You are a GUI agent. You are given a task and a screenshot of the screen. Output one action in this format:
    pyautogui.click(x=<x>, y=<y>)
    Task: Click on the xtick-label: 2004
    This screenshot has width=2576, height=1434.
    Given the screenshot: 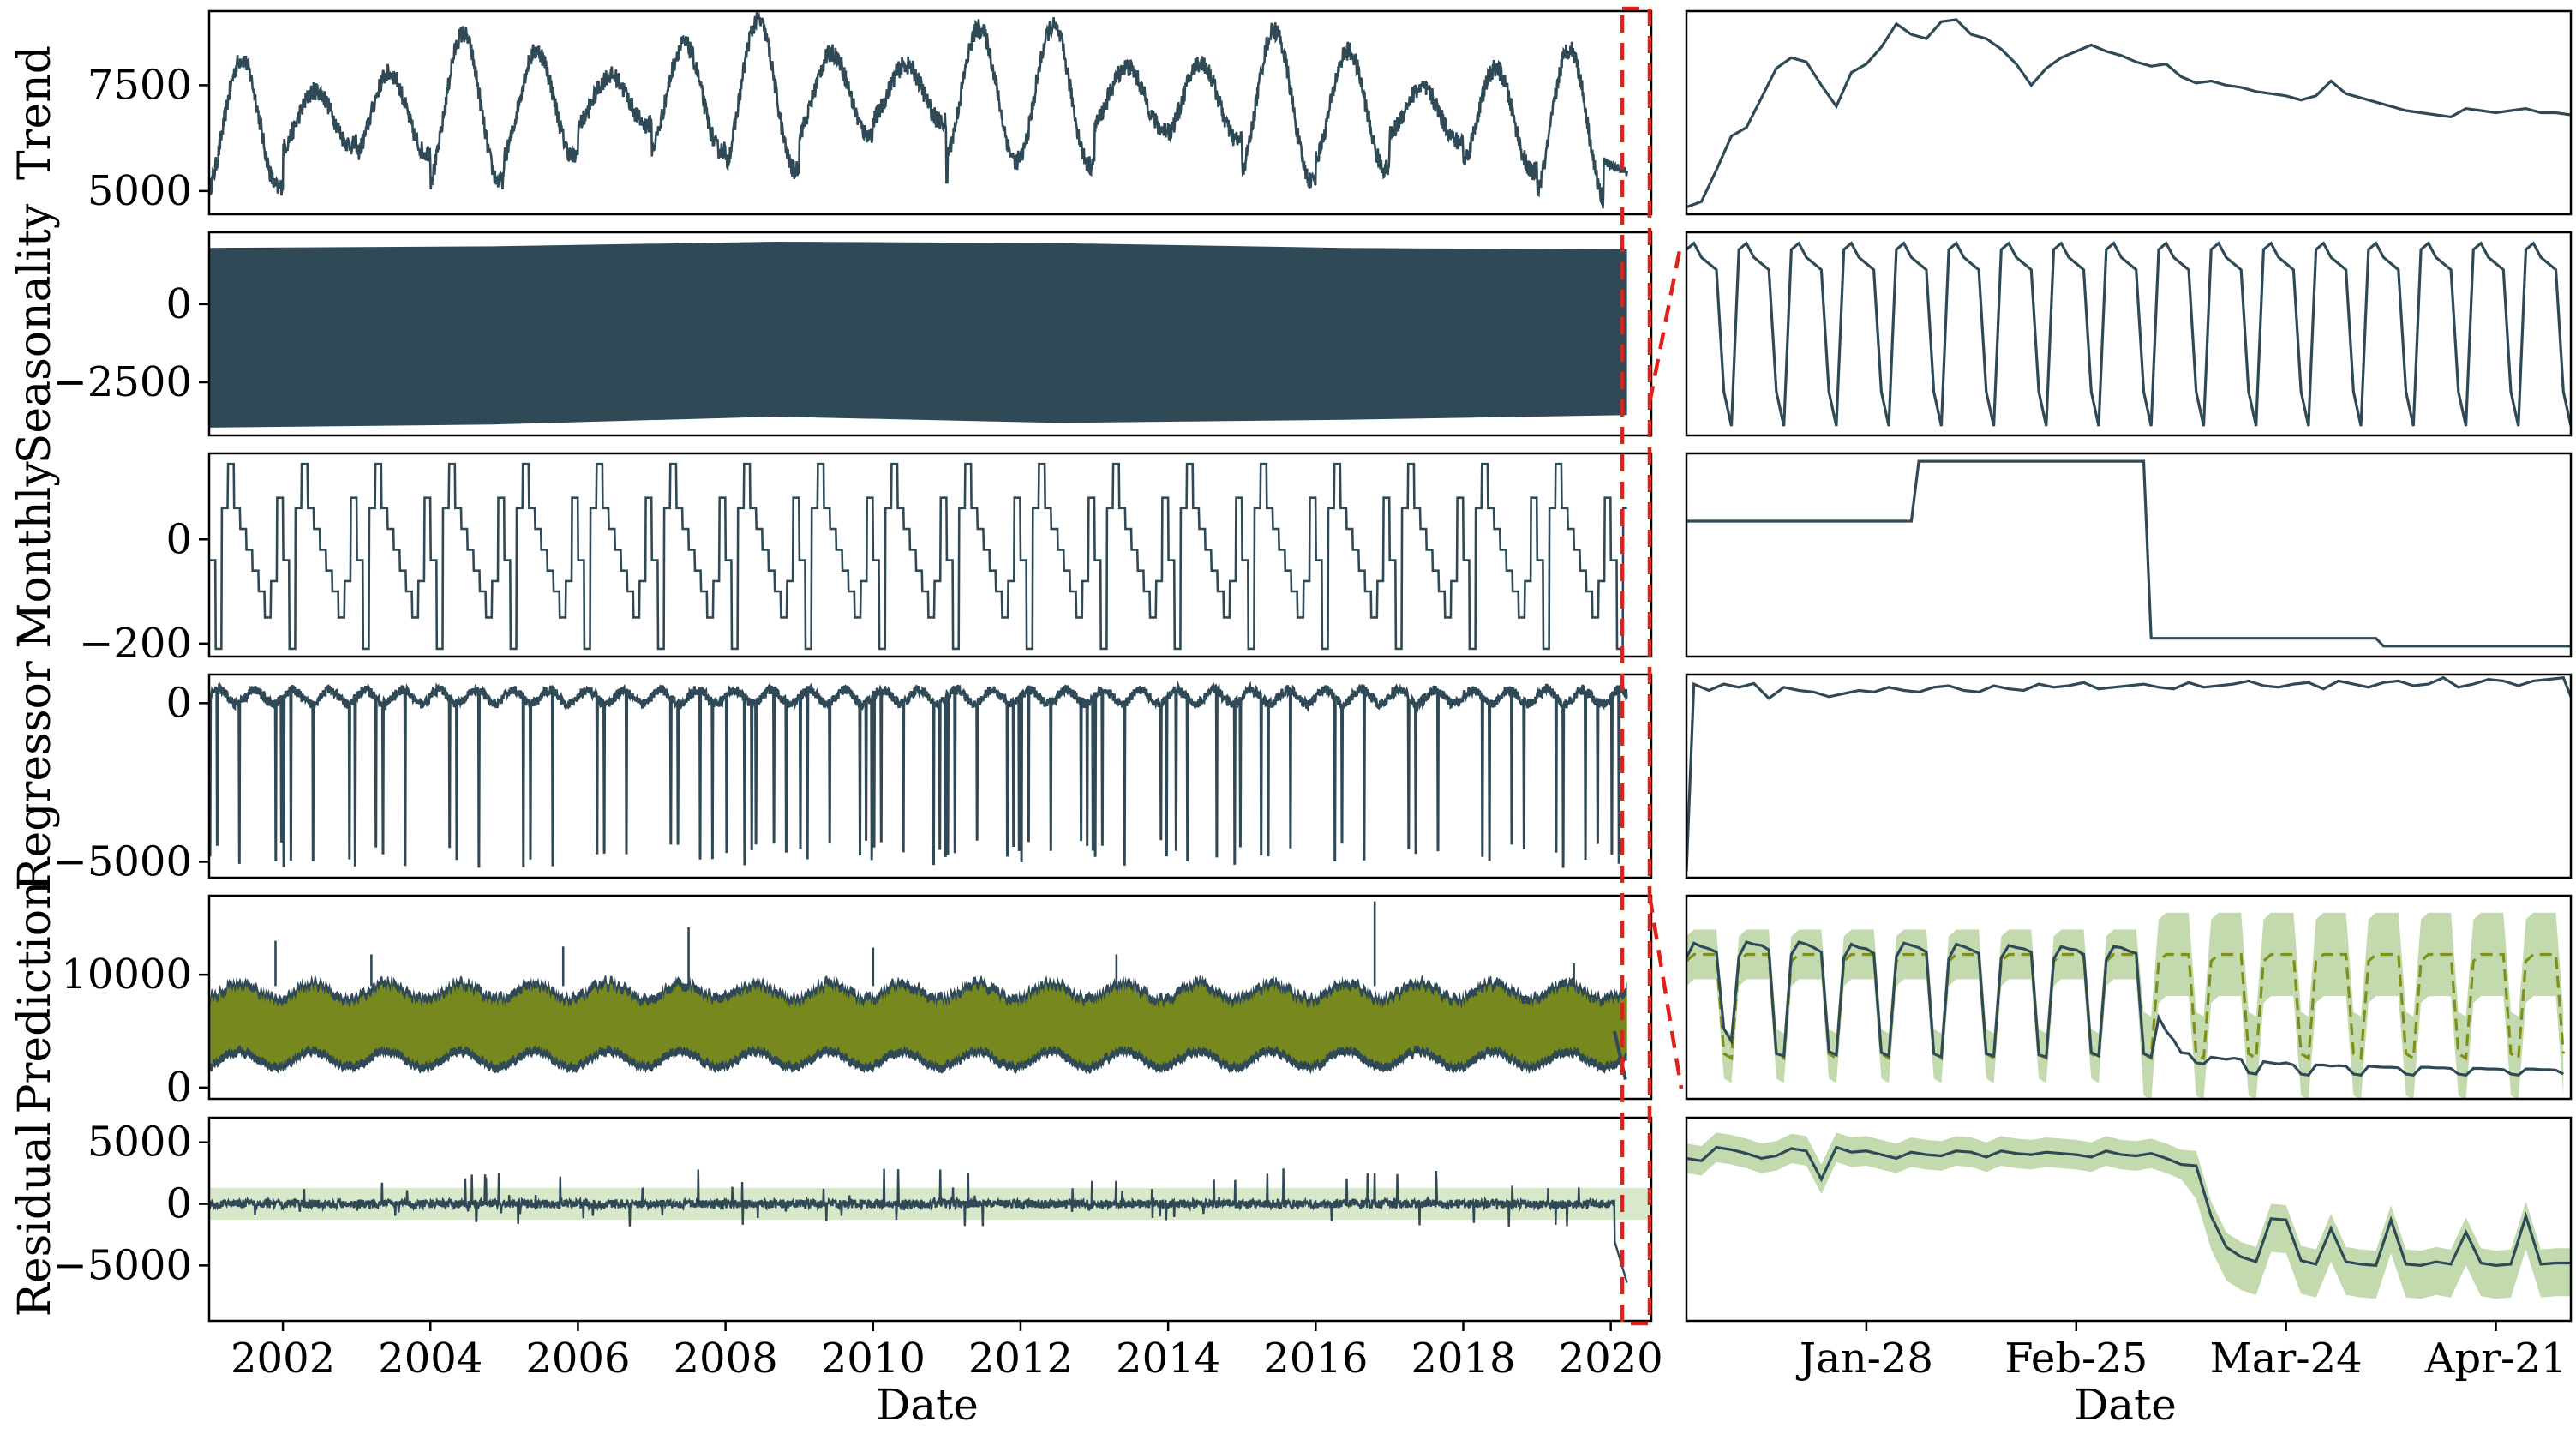 What is the action you would take?
    pyautogui.click(x=430, y=1359)
    